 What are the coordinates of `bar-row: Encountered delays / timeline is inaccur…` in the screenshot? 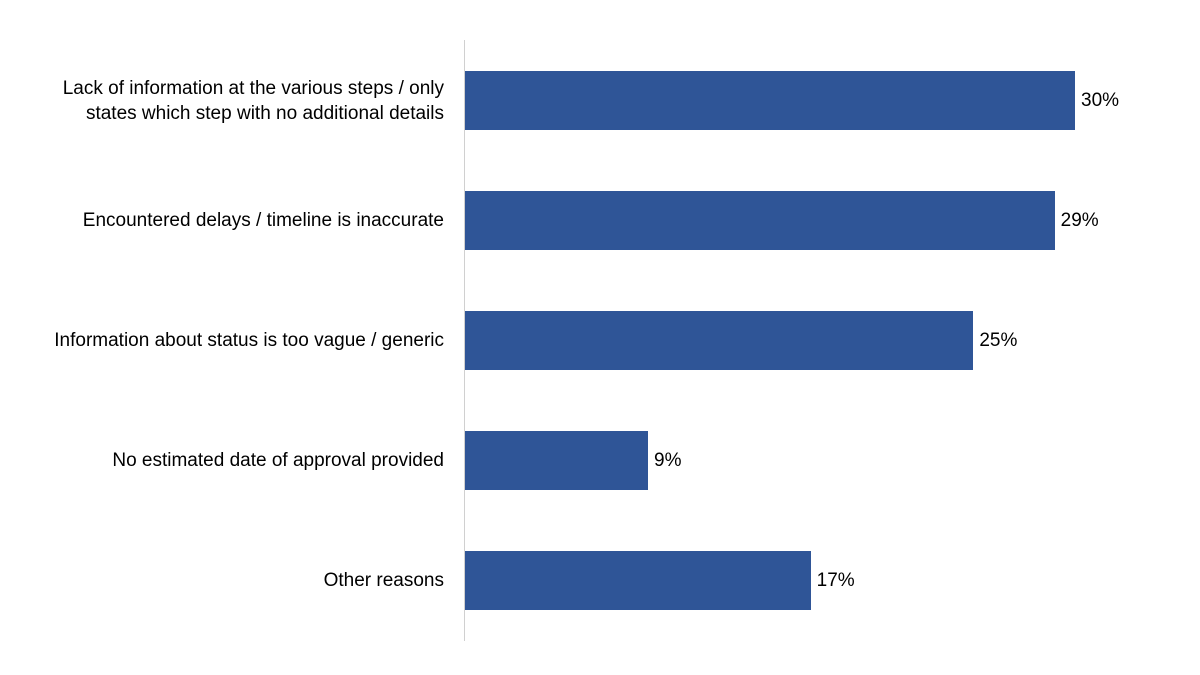 It's located at (600, 220).